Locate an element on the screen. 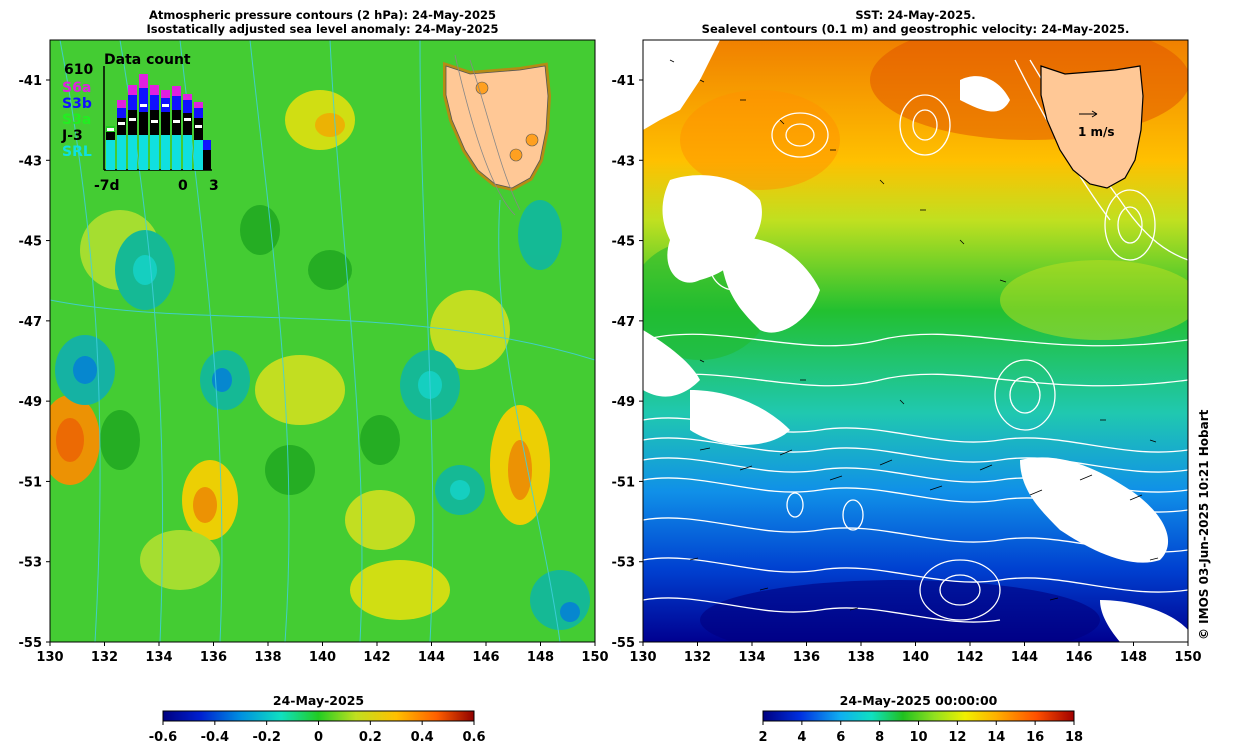  sla-colorbar-bar is located at coordinates (318, 716).